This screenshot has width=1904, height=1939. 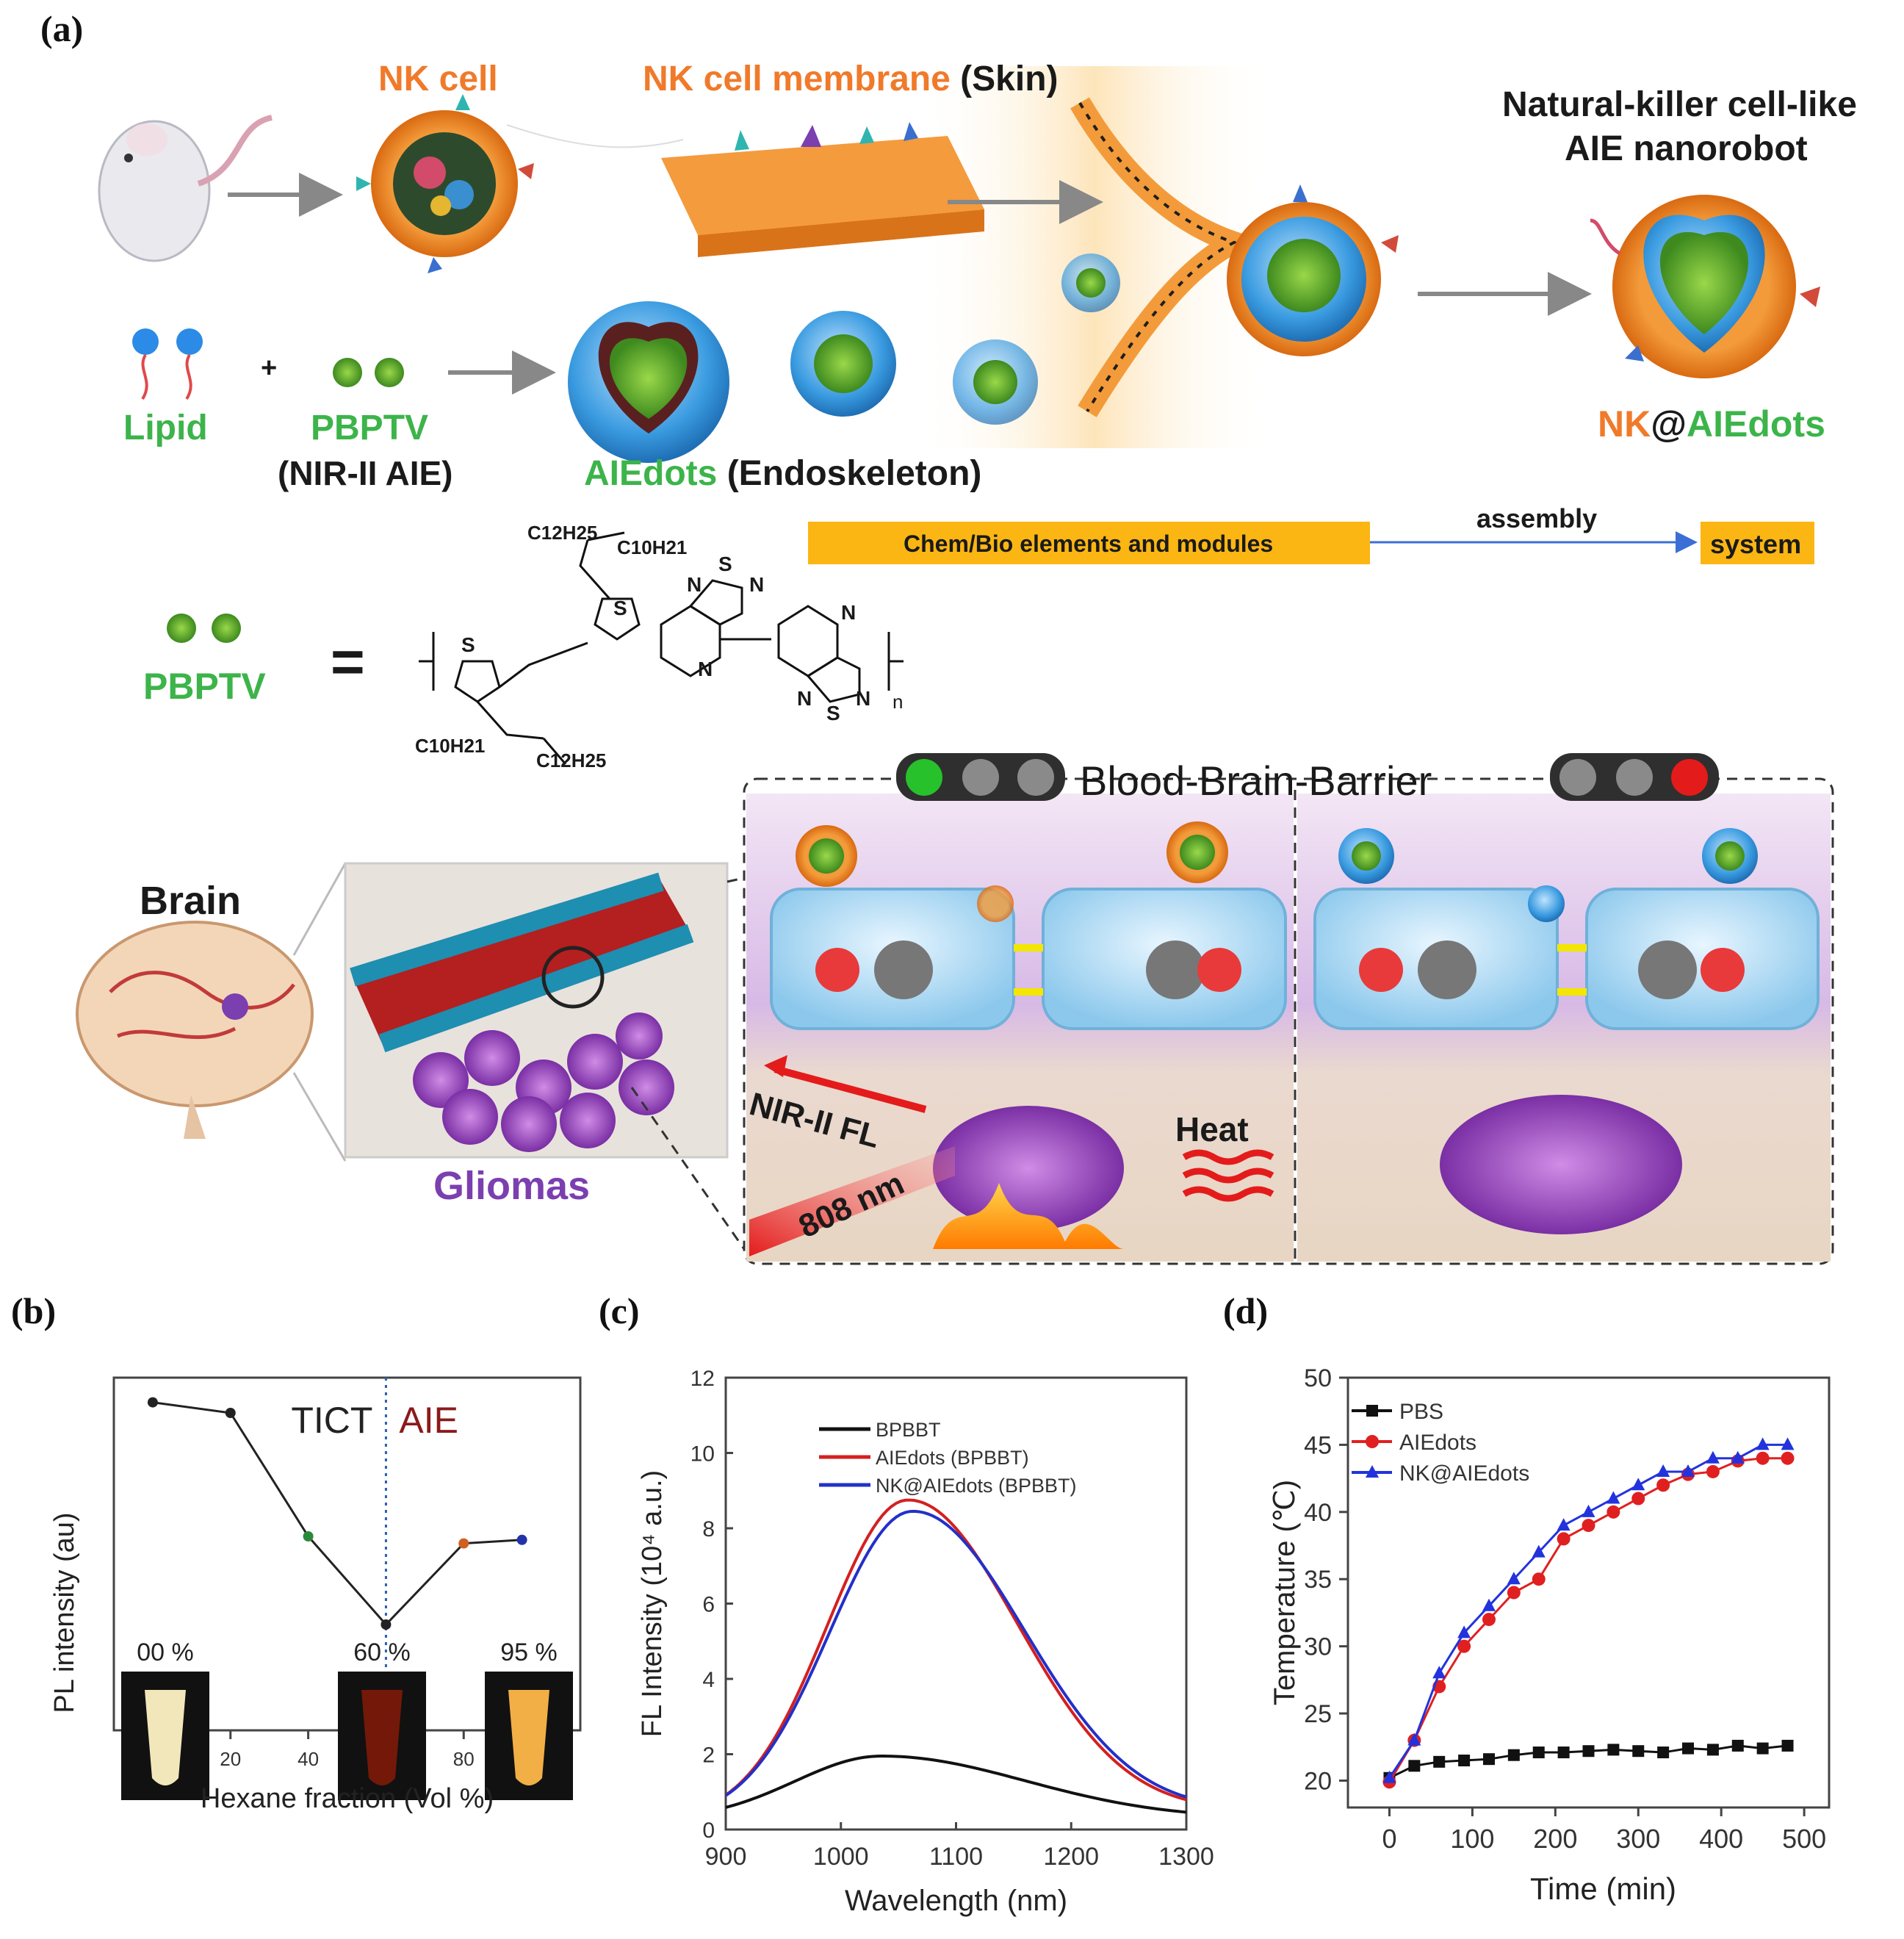 What do you see at coordinates (1256, 781) in the screenshot?
I see `bbb-label: Blood-Brain-Barrier` at bounding box center [1256, 781].